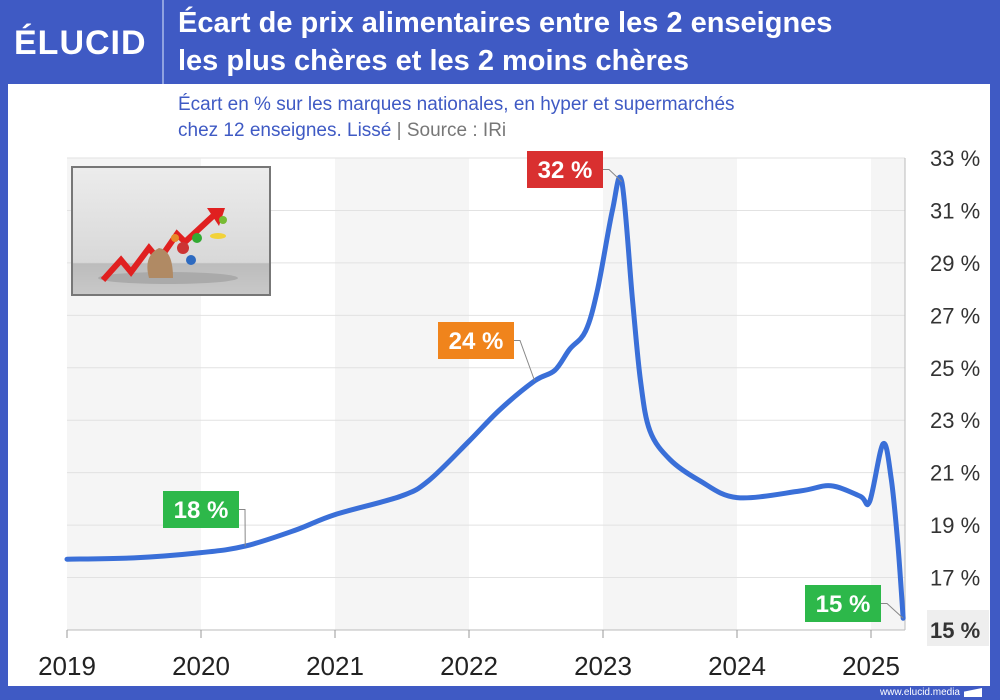  Describe the element at coordinates (285, 130) in the screenshot. I see `subtitle-line-2: chez 12 enseignes. Lissé` at that location.